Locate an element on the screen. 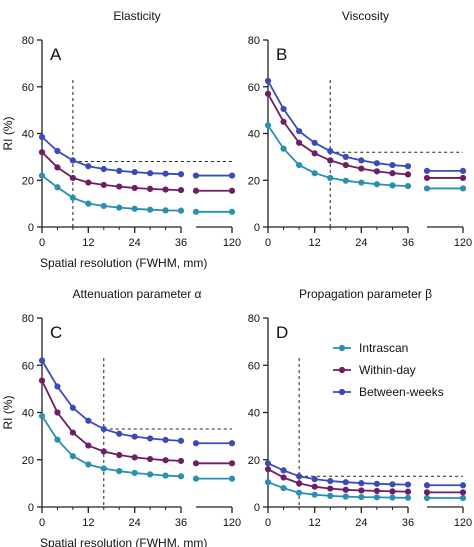  x-tick-label: 24 is located at coordinates (135, 243).